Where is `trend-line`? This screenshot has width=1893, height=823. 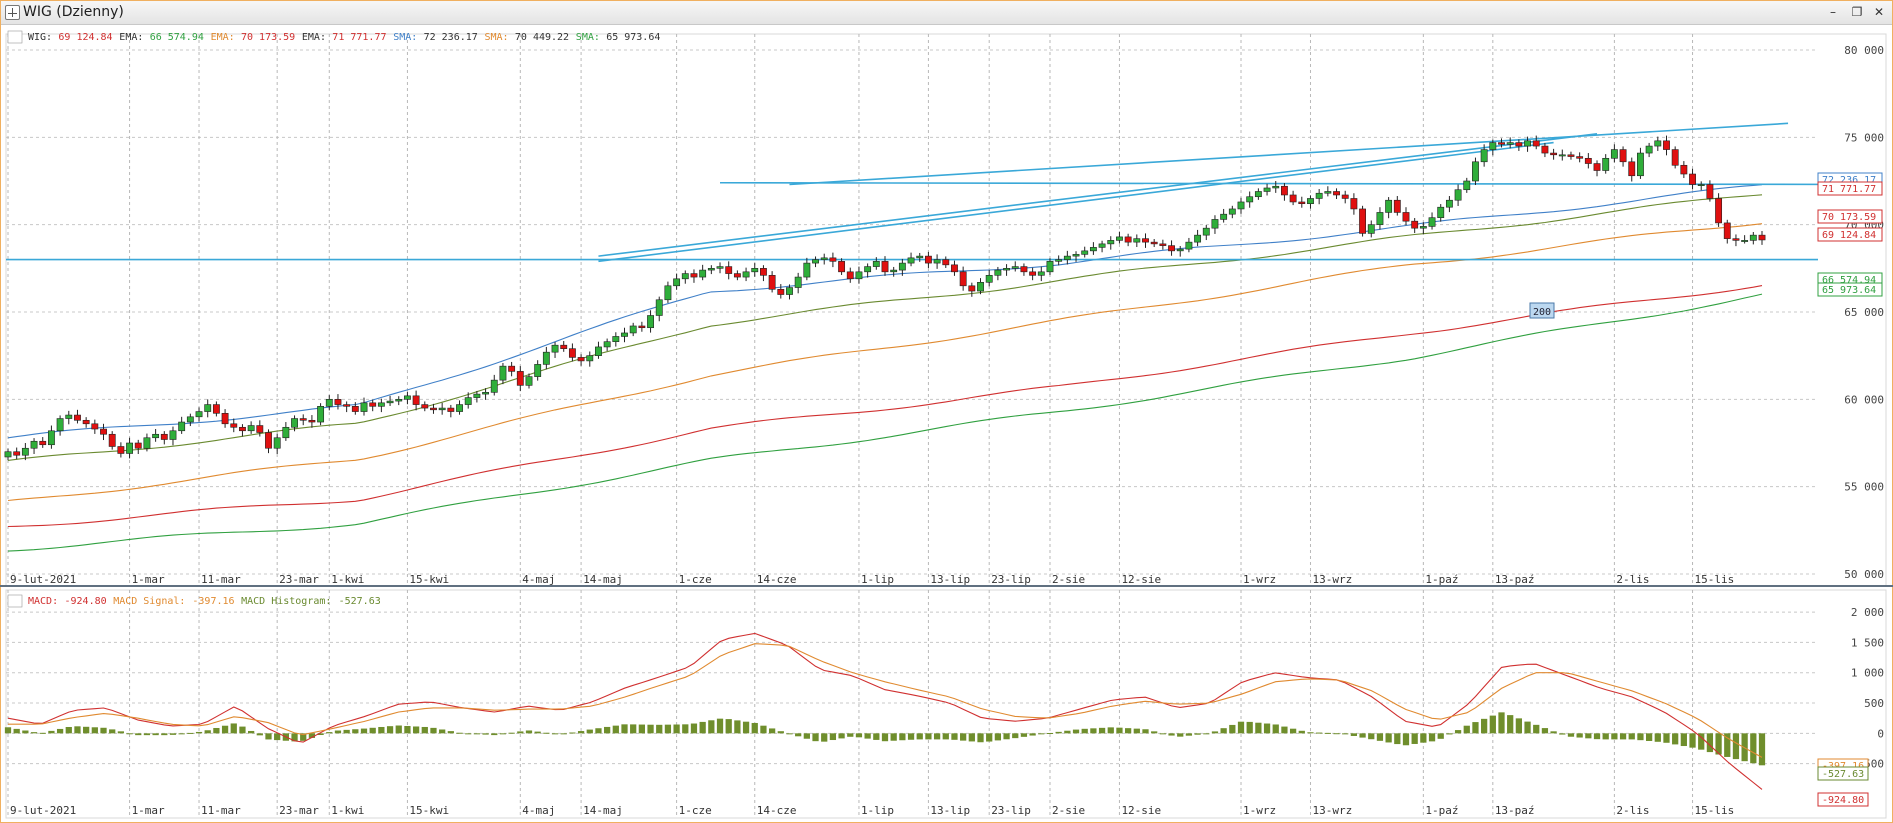 trend-line is located at coordinates (1098, 195).